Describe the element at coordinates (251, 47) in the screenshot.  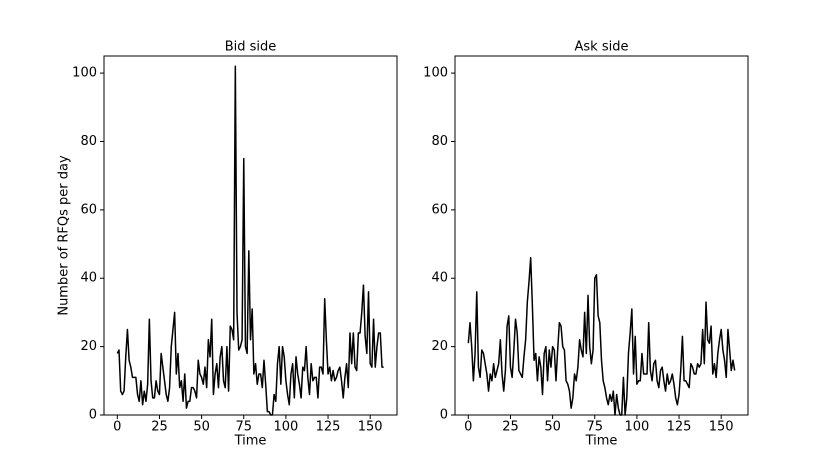
I see `subplot-title: Bid side` at that location.